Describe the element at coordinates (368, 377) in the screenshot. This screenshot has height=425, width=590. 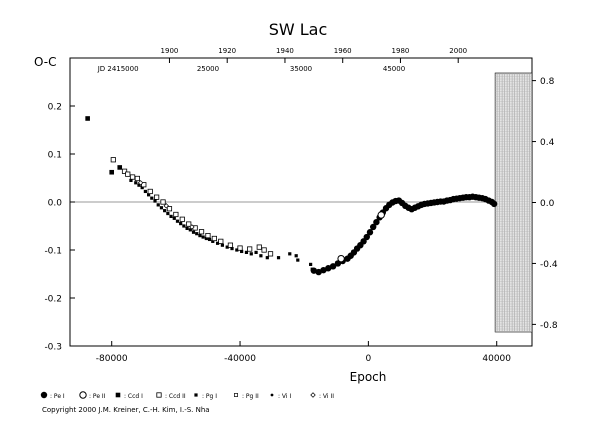
I see `x-axis-label: Epoch` at that location.